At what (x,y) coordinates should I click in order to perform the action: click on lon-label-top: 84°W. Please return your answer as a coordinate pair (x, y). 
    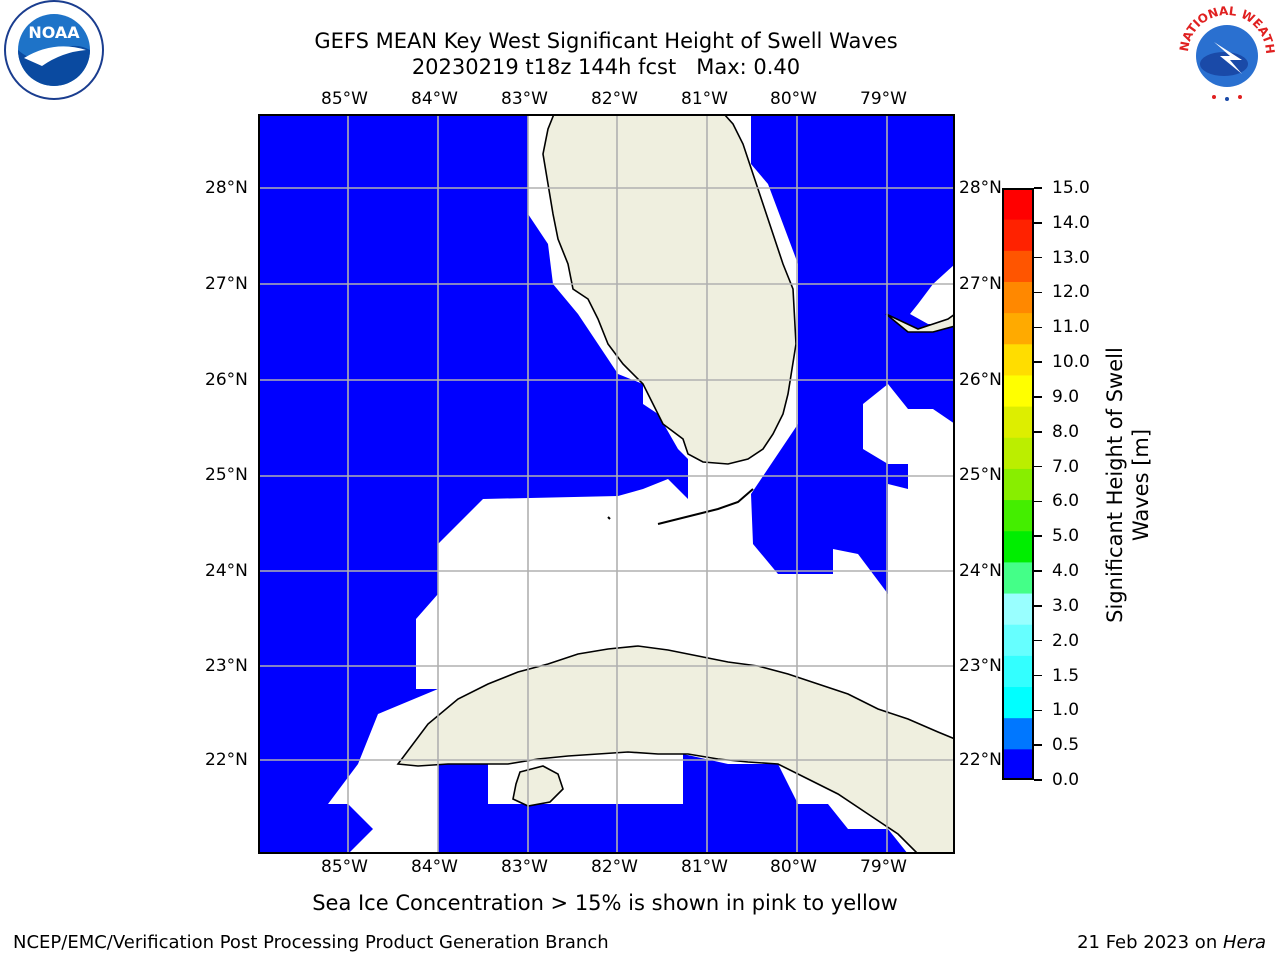
    Looking at the image, I should click on (434, 99).